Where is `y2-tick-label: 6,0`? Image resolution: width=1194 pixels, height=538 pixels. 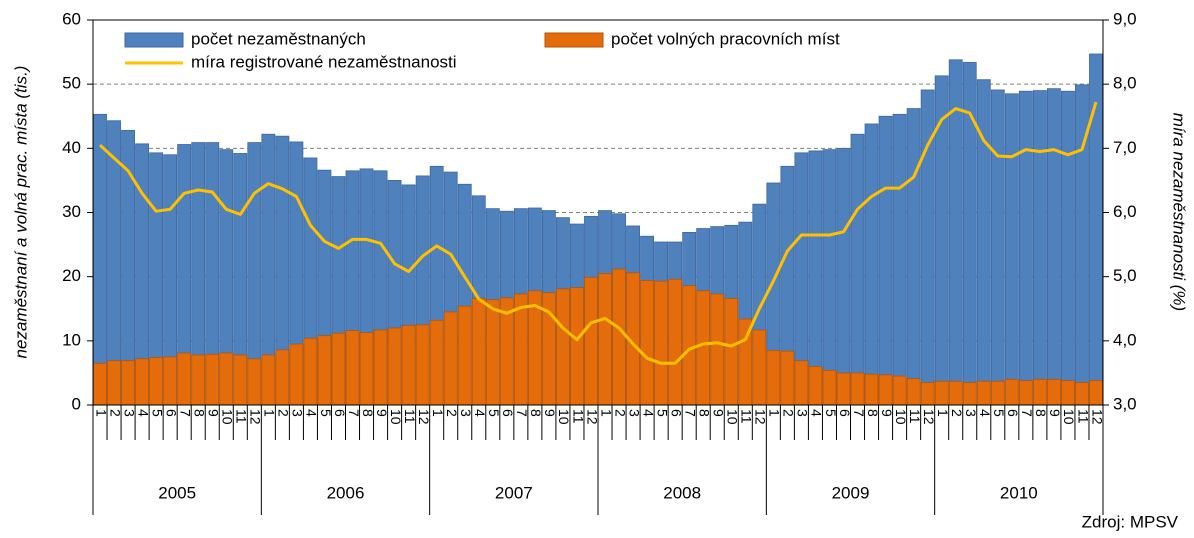
y2-tick-label: 6,0 is located at coordinates (1125, 211).